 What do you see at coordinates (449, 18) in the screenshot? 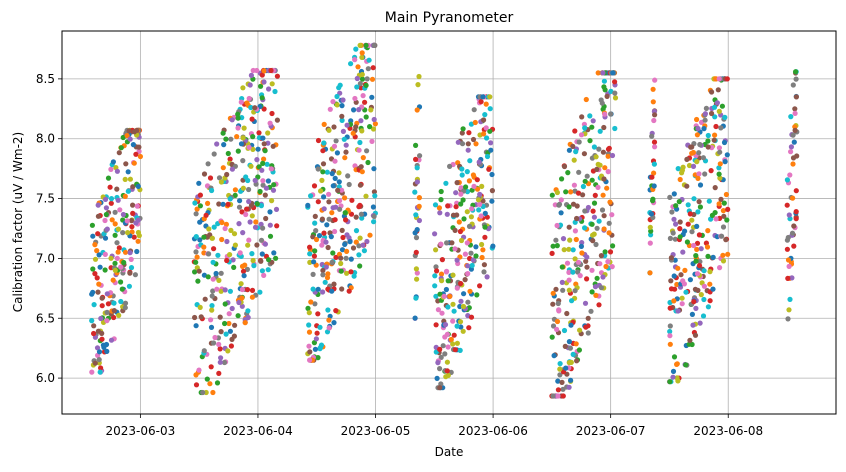
I see `chart-title: Main Pyranometer` at bounding box center [449, 18].